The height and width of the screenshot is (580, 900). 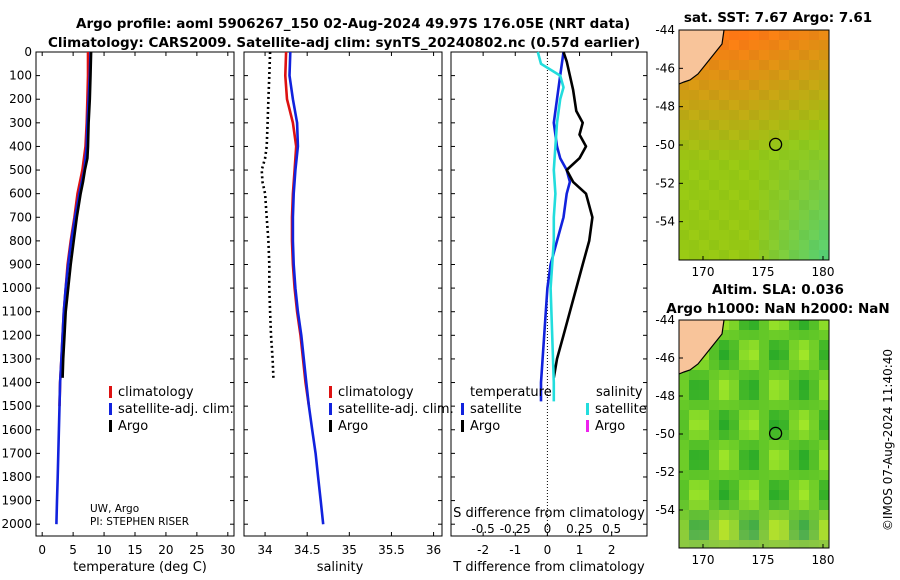 What do you see at coordinates (16, 453) in the screenshot?
I see `y-tick-label: 1700` at bounding box center [16, 453].